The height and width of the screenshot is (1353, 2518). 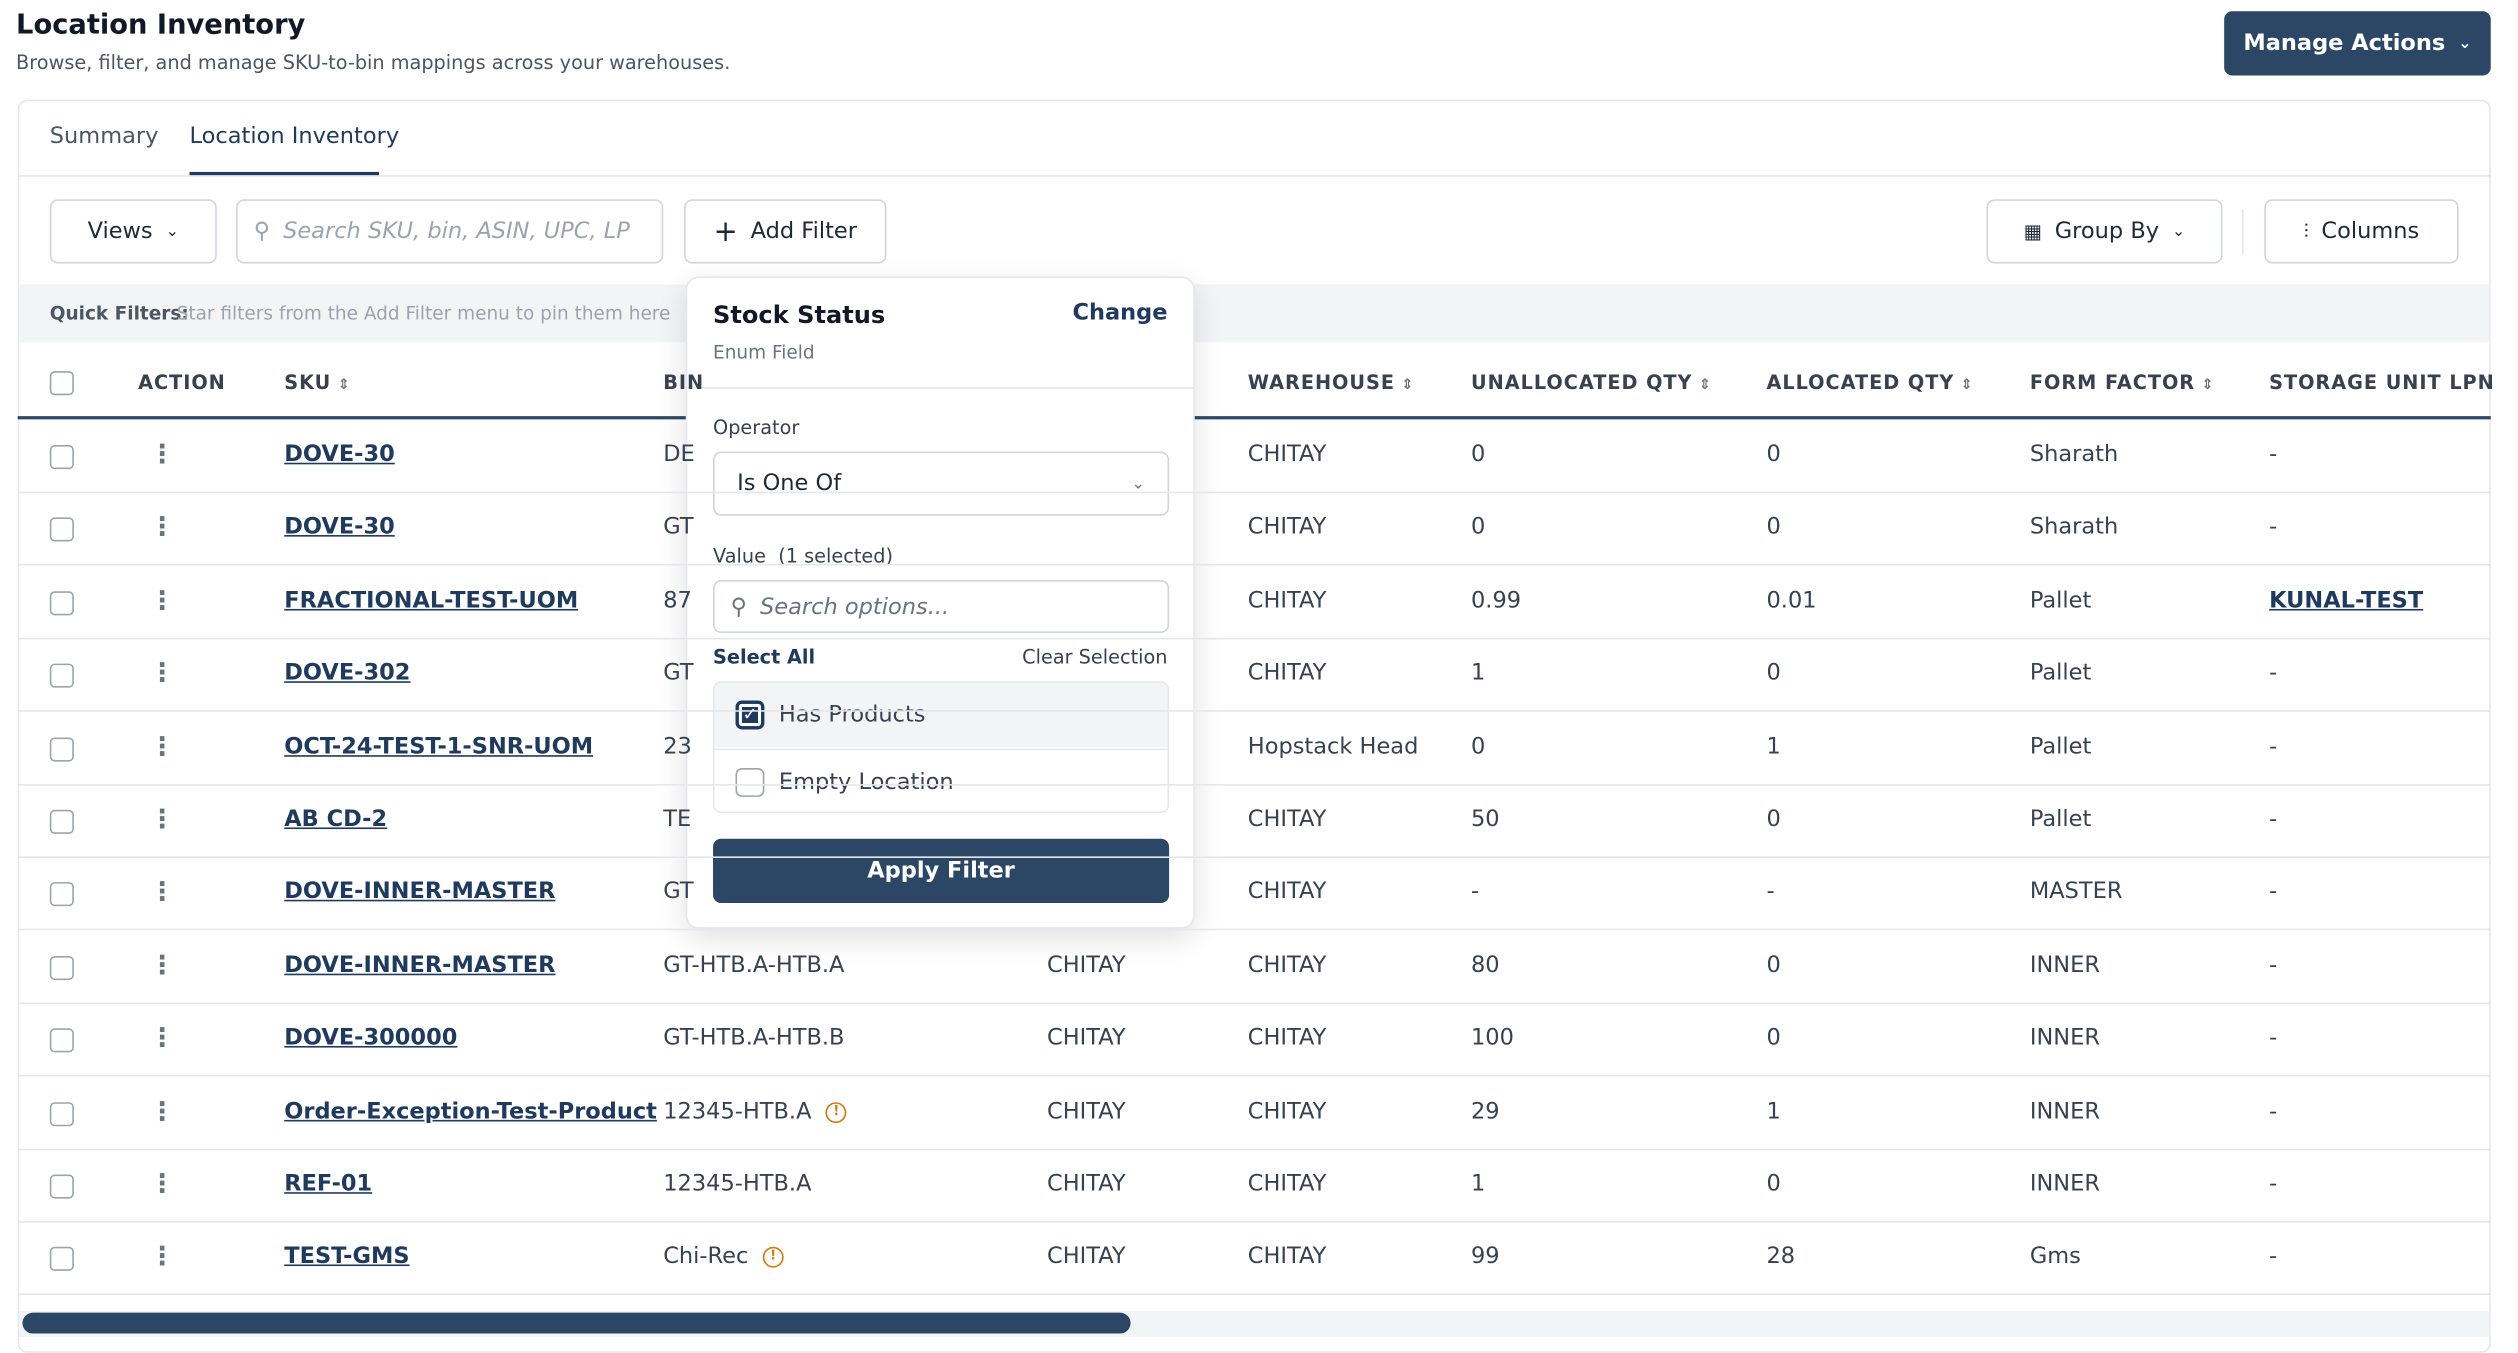 What do you see at coordinates (940, 388) in the screenshot?
I see `popover-divider` at bounding box center [940, 388].